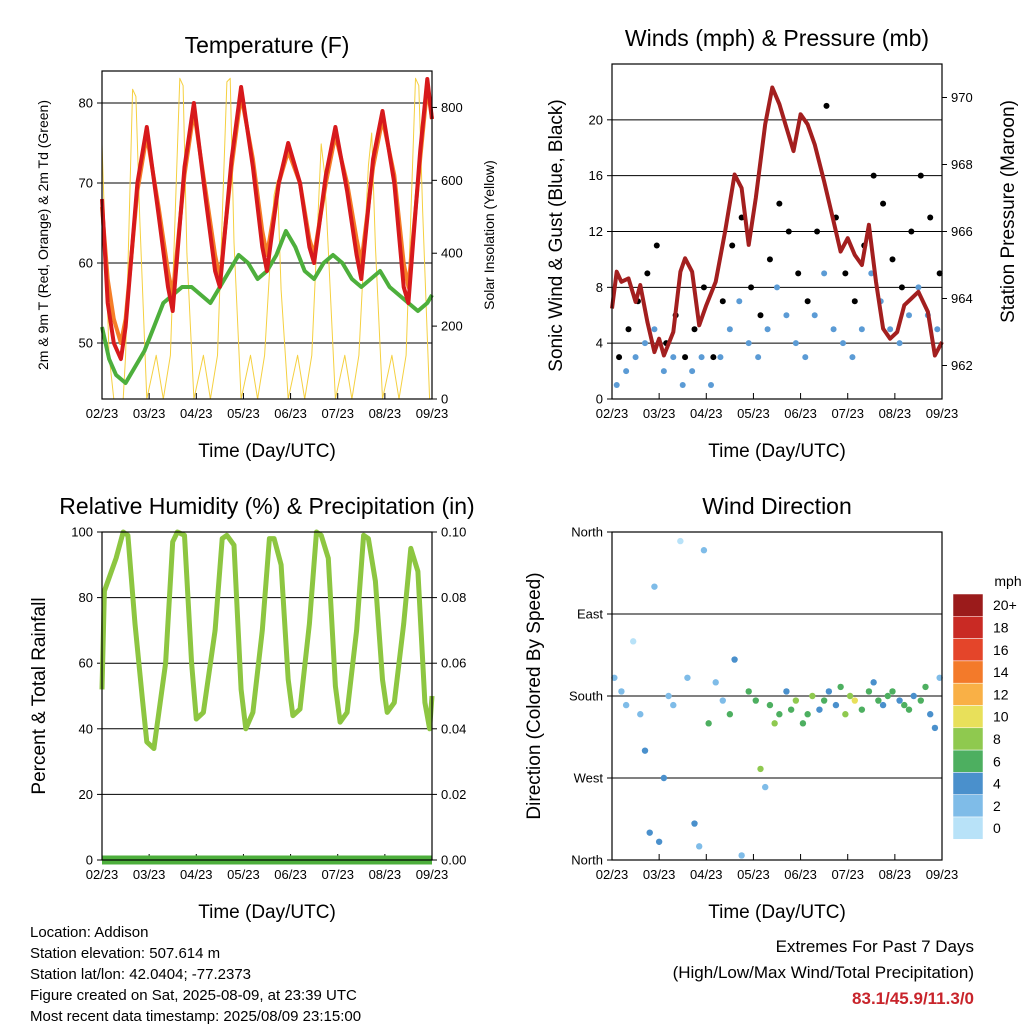  I want to click on extremes-legend: (High/Low/Max Wind/Total Precipitation), so click(823, 972).